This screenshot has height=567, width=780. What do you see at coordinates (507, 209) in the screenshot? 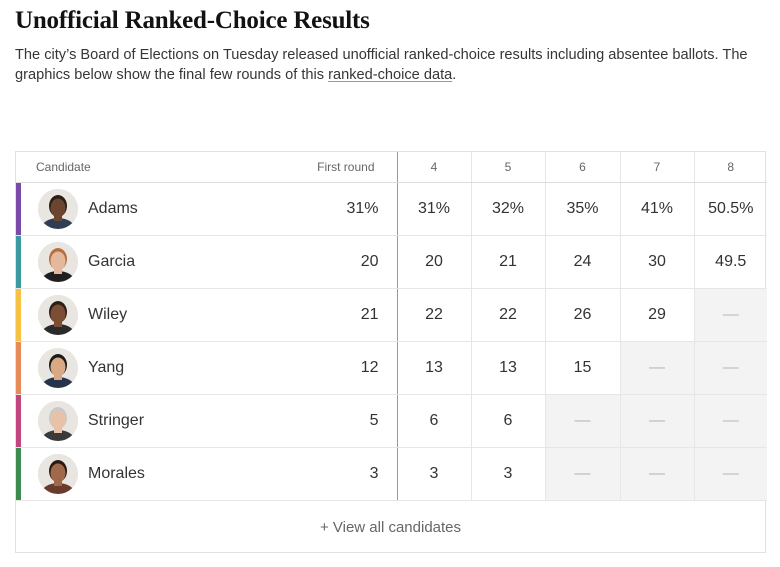
I see `round-5-value: 32%` at bounding box center [507, 209].